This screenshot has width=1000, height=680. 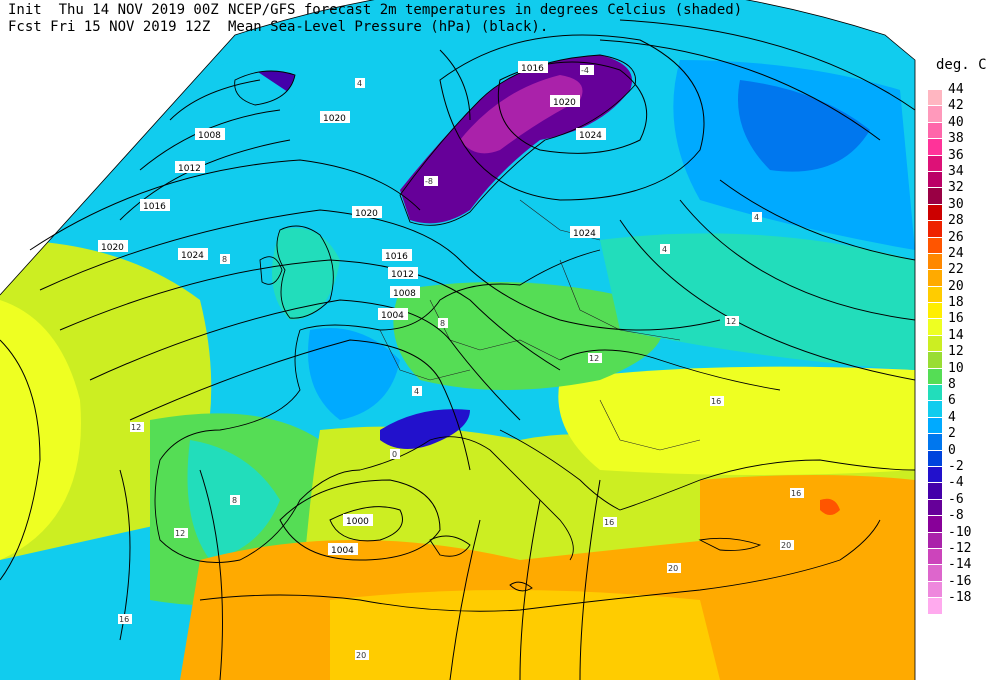 I want to click on legend-label: -6, so click(x=956, y=499).